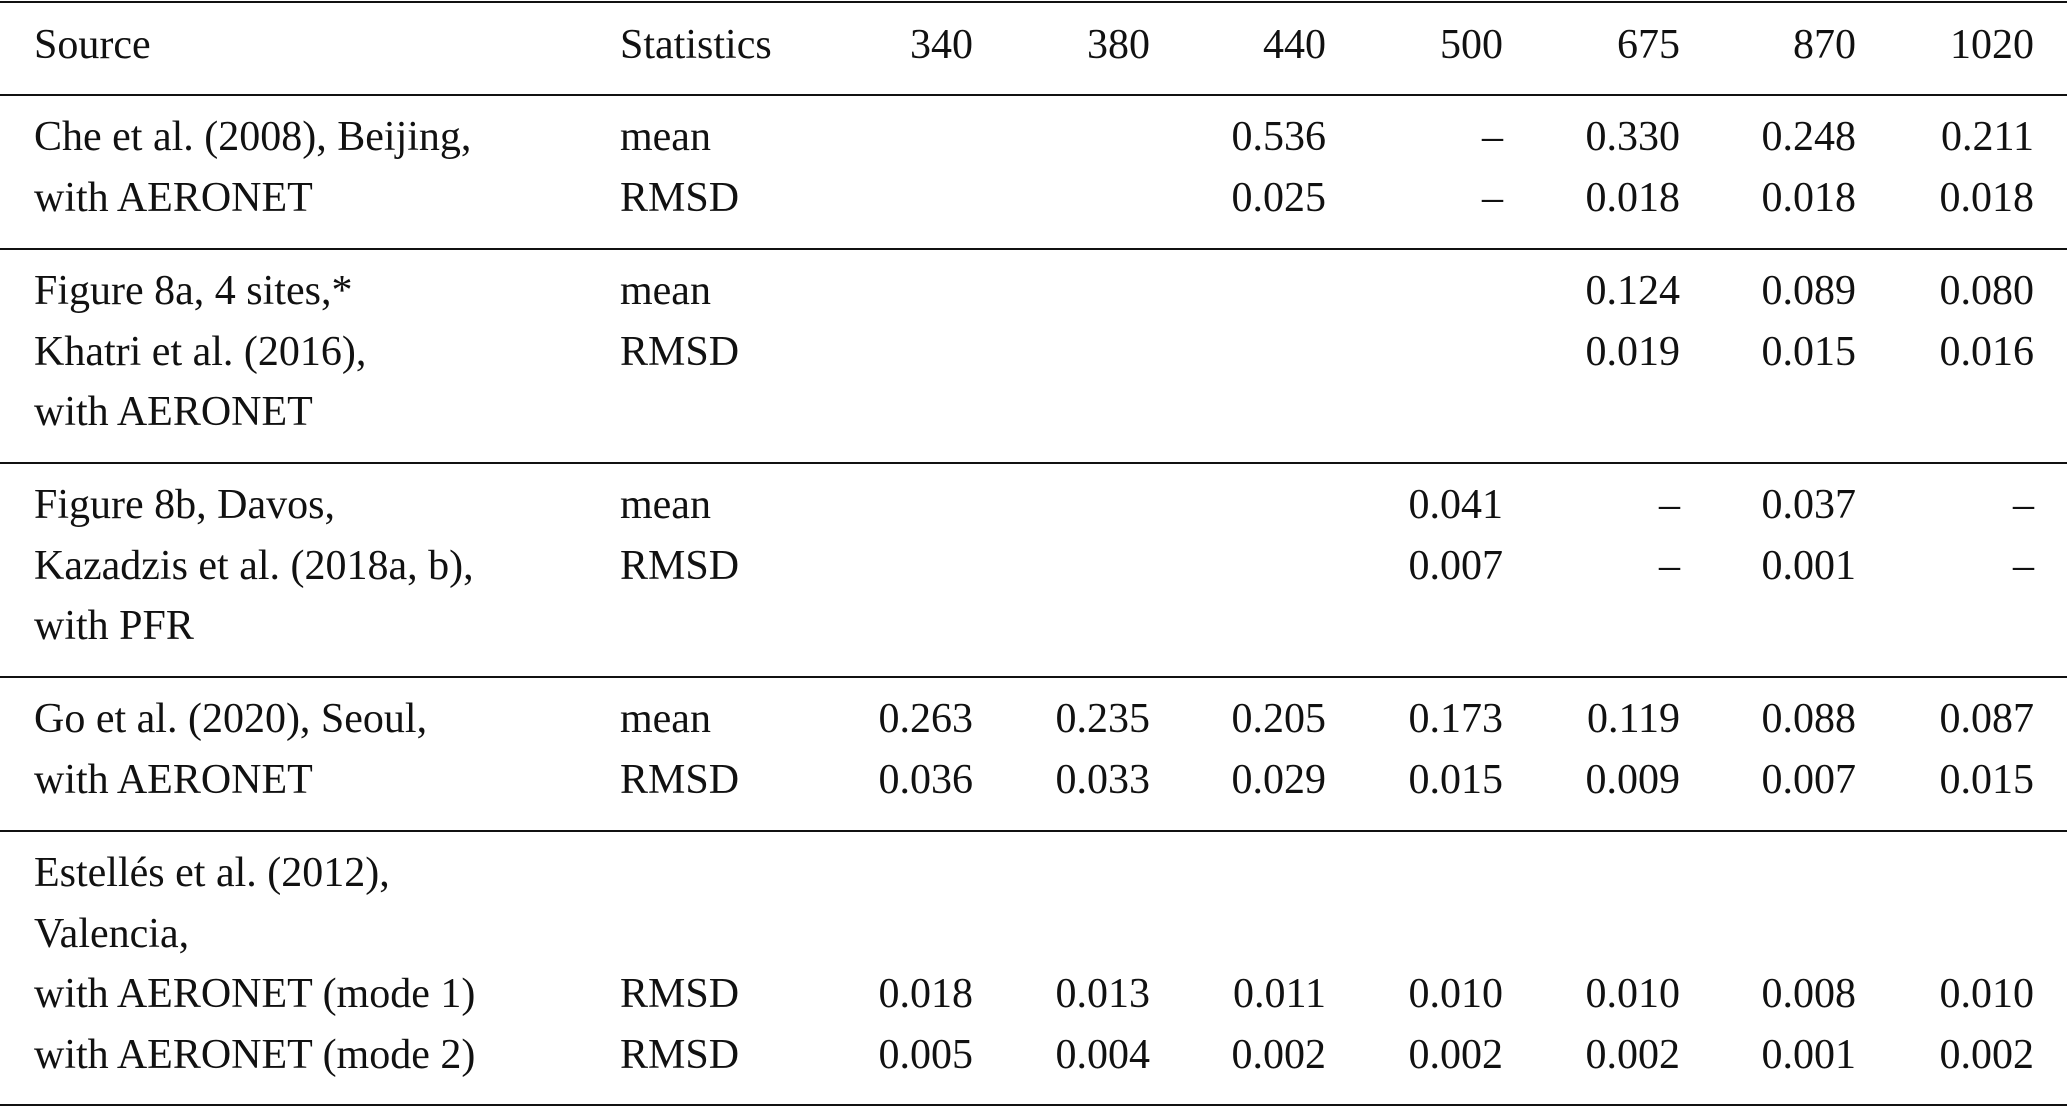 This screenshot has width=2067, height=1107. I want to click on source-cell: Che et al. (2008), Beijing,, so click(253, 137).